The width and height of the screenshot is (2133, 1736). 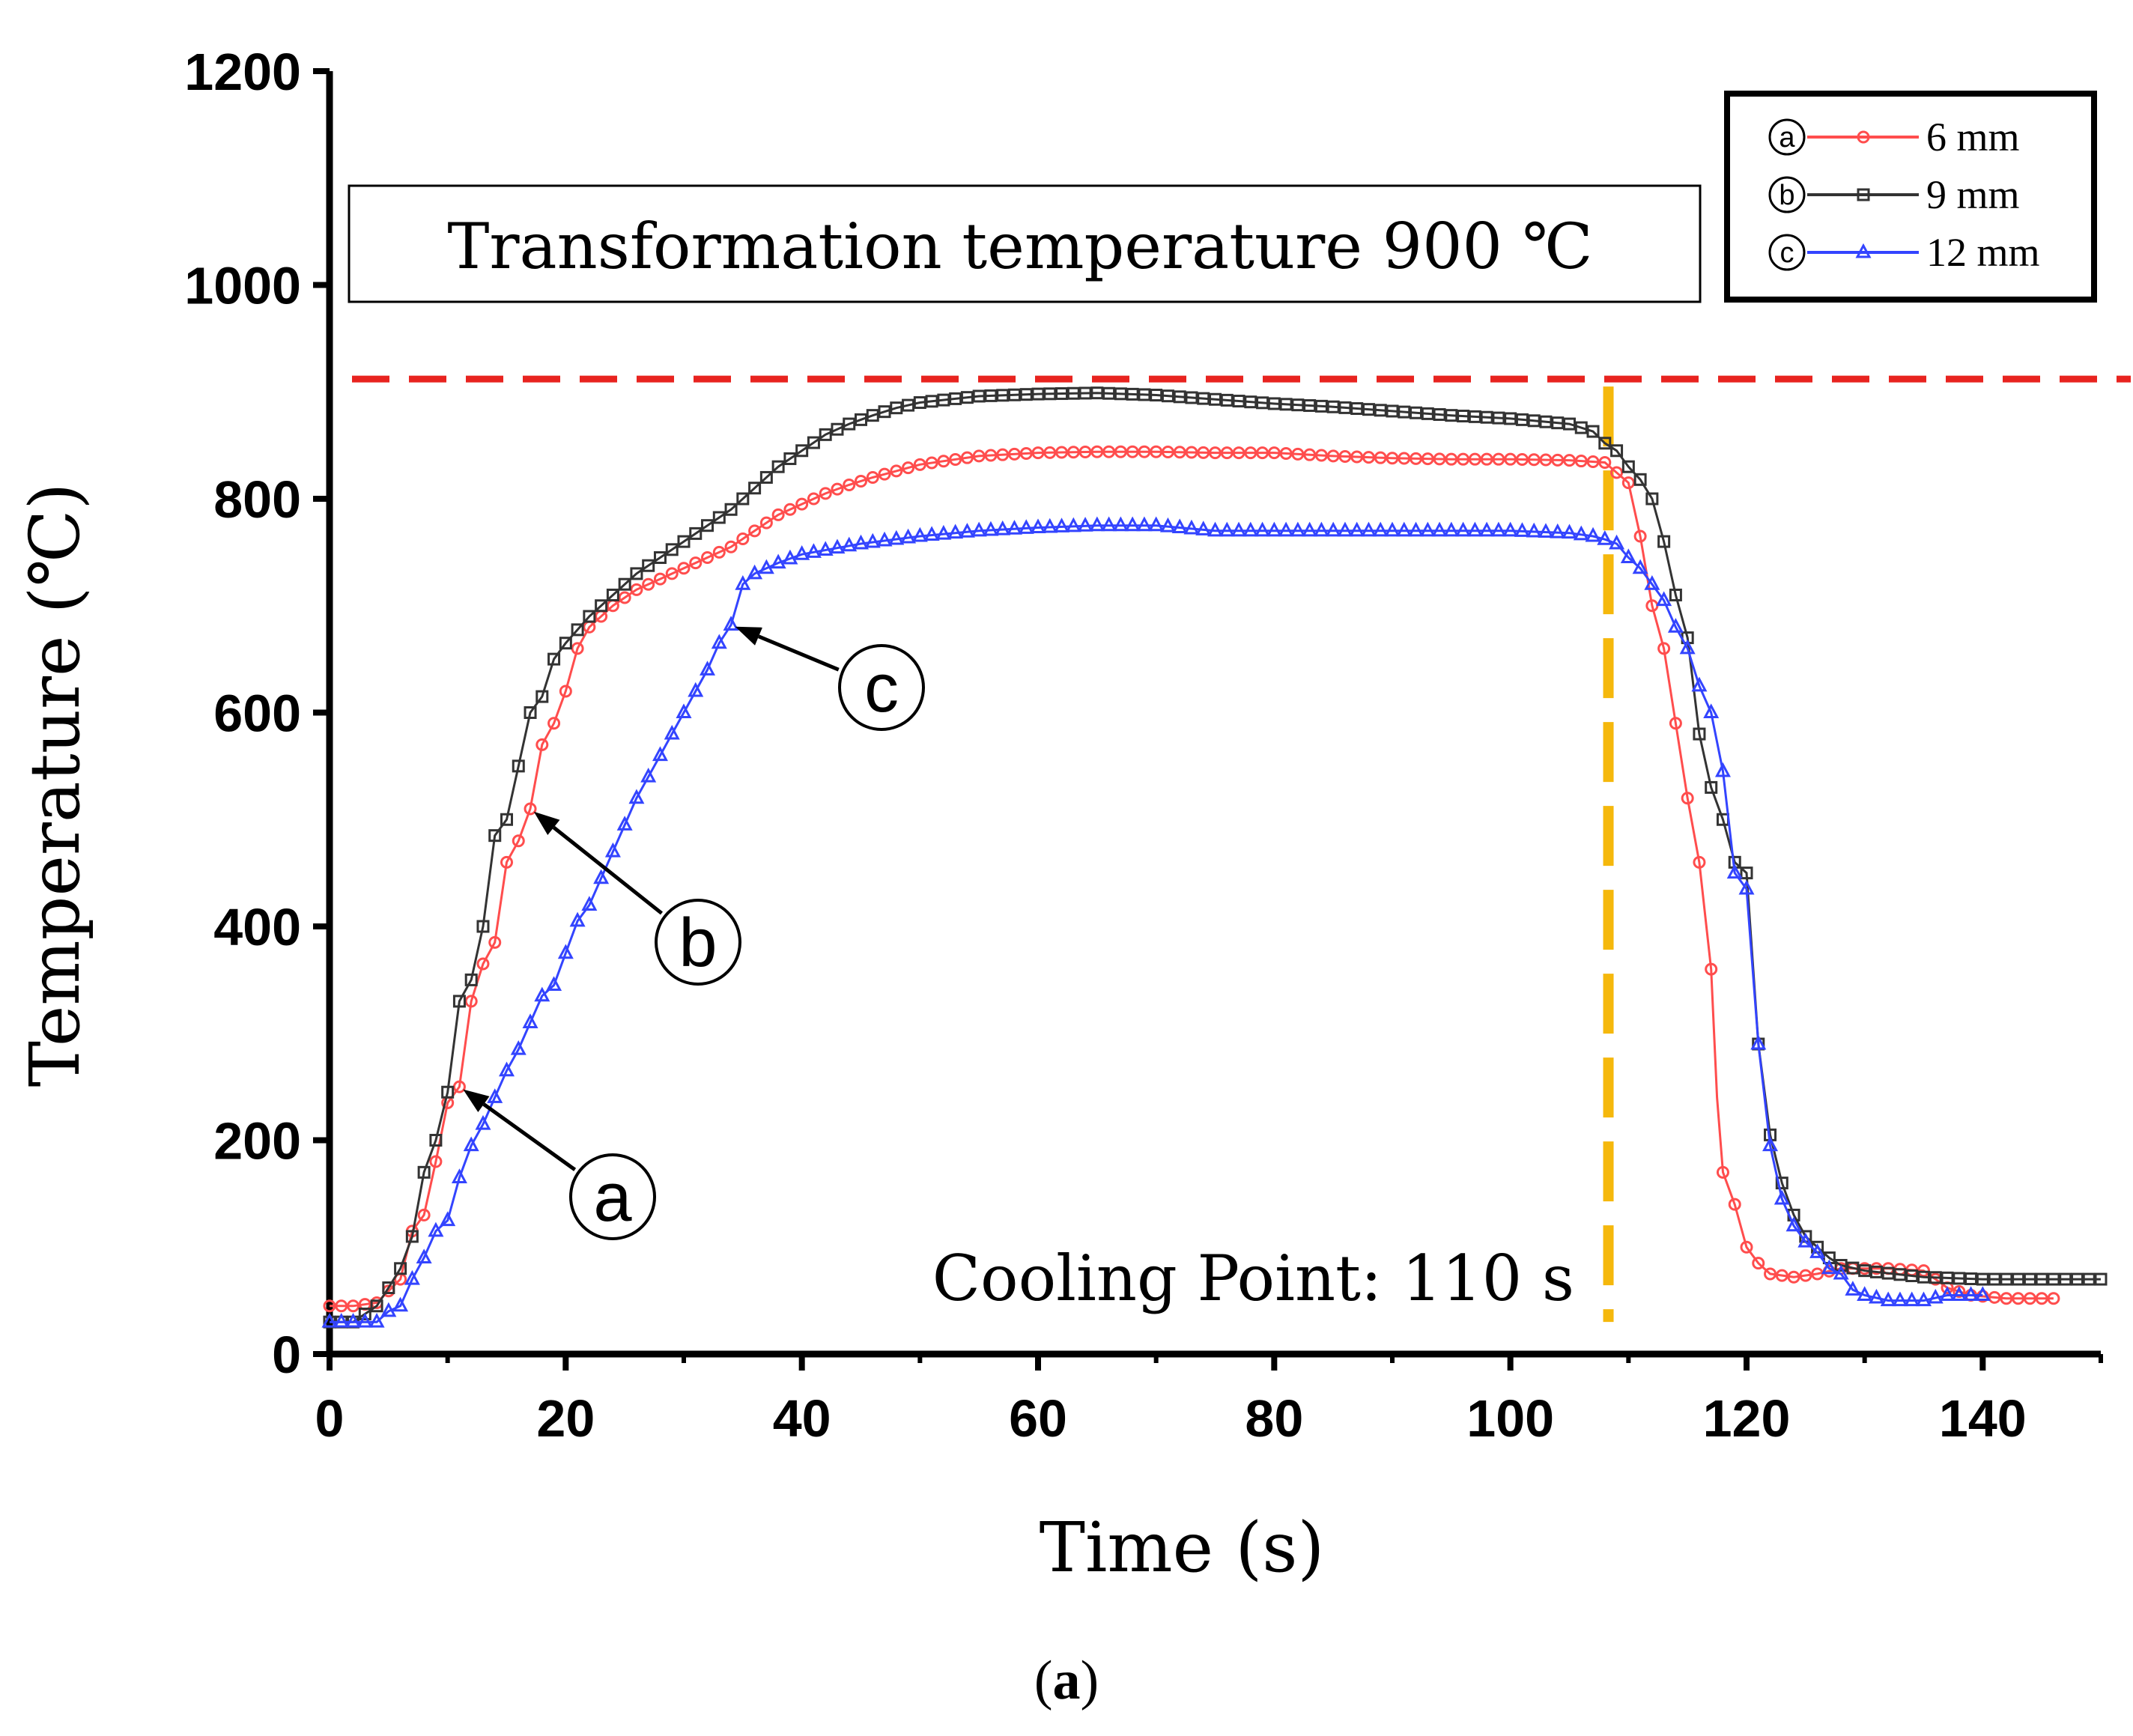 What do you see at coordinates (1910, 197) in the screenshot?
I see `legend-box` at bounding box center [1910, 197].